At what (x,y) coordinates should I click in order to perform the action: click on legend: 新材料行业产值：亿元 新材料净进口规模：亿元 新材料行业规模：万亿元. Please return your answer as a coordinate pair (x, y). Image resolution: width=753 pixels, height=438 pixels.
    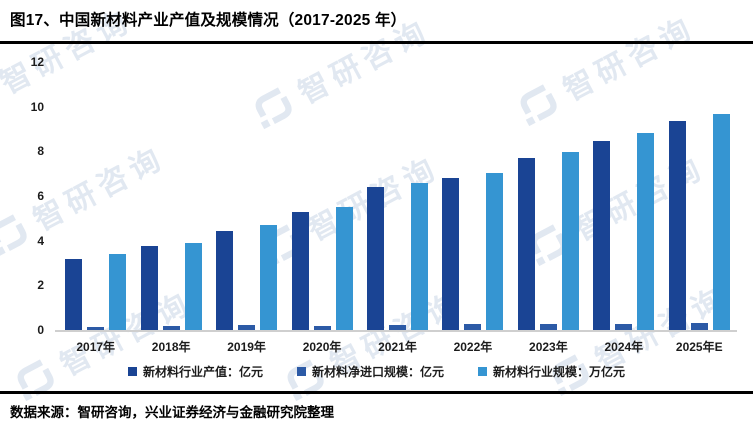
    Looking at the image, I should click on (376, 371).